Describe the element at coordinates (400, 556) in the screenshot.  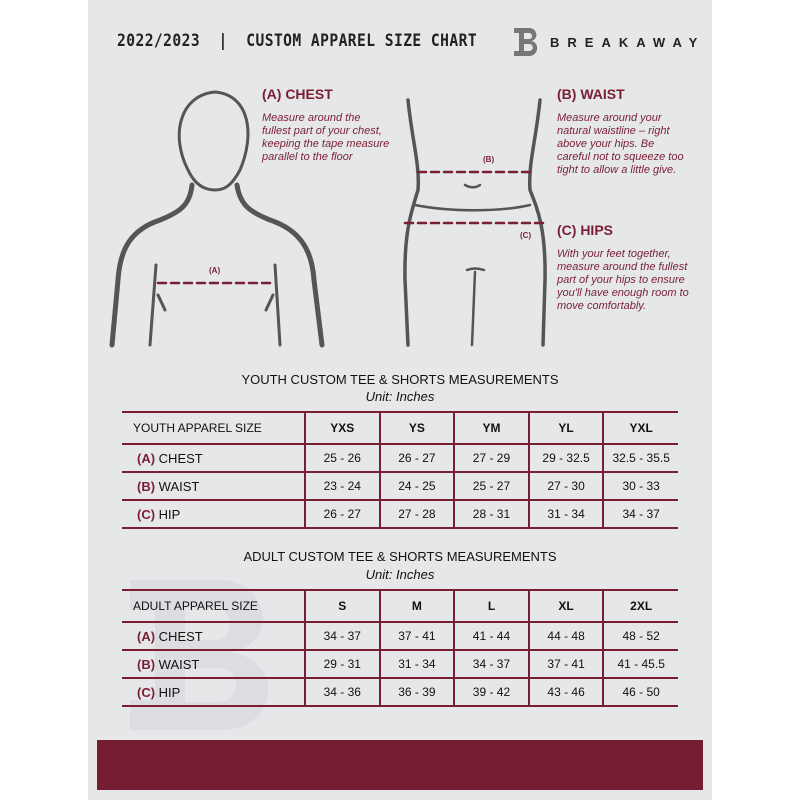
I see `adult-table-title: ADULT CUSTOM TEE & SHORTS MEASUREMENTS` at that location.